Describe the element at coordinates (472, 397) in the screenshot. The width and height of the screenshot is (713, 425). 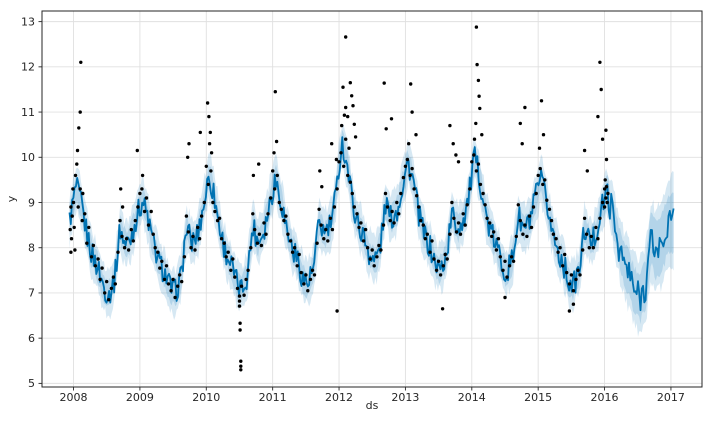
I see `x-tick-label-2014: 2014` at that location.